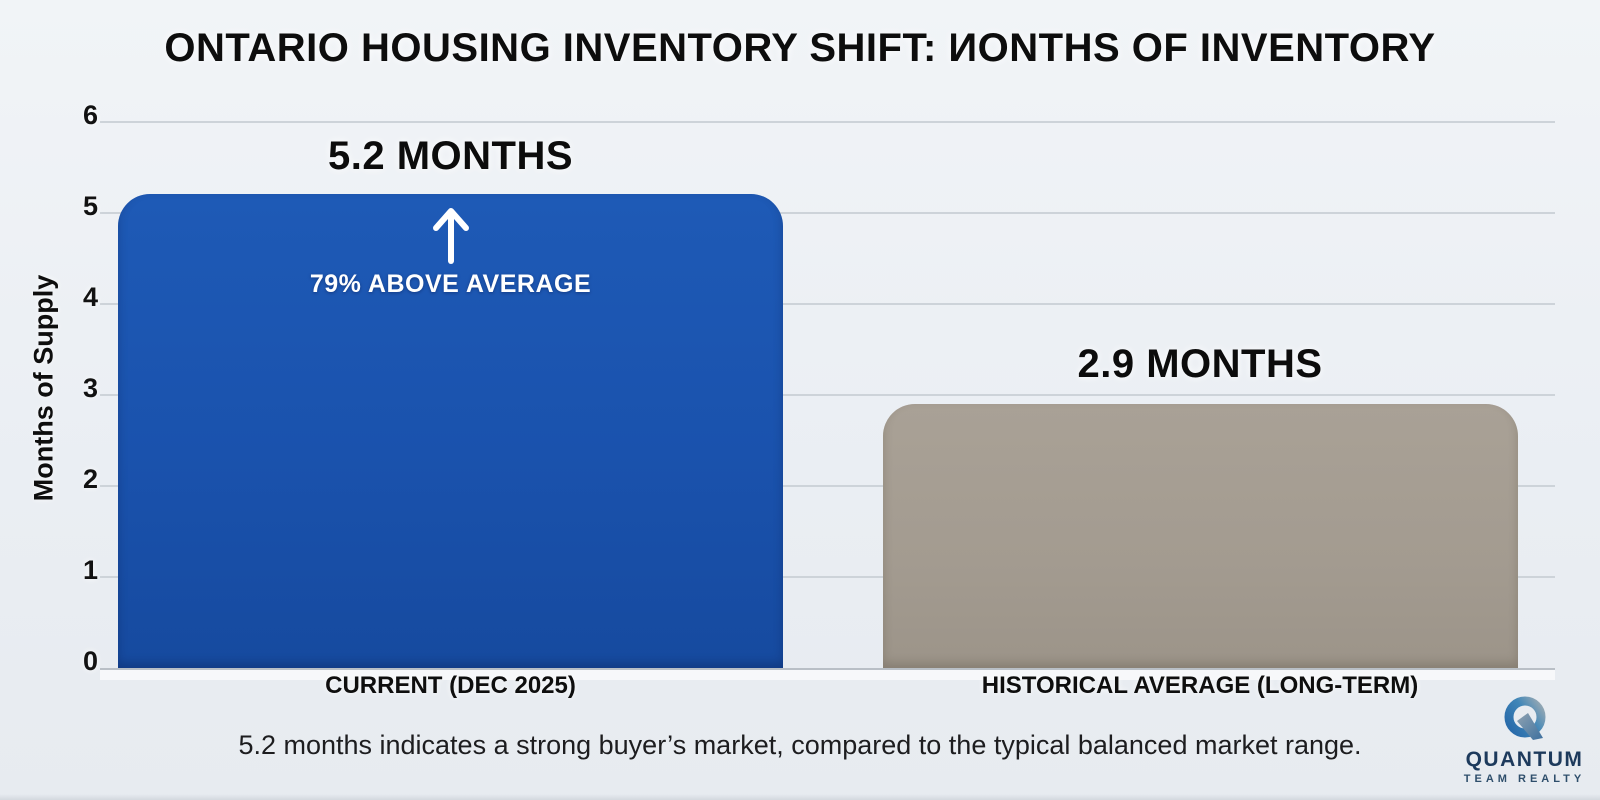 This screenshot has width=1600, height=800. What do you see at coordinates (1200, 364) in the screenshot?
I see `bar-value-historical: 2.9 MONTHS` at bounding box center [1200, 364].